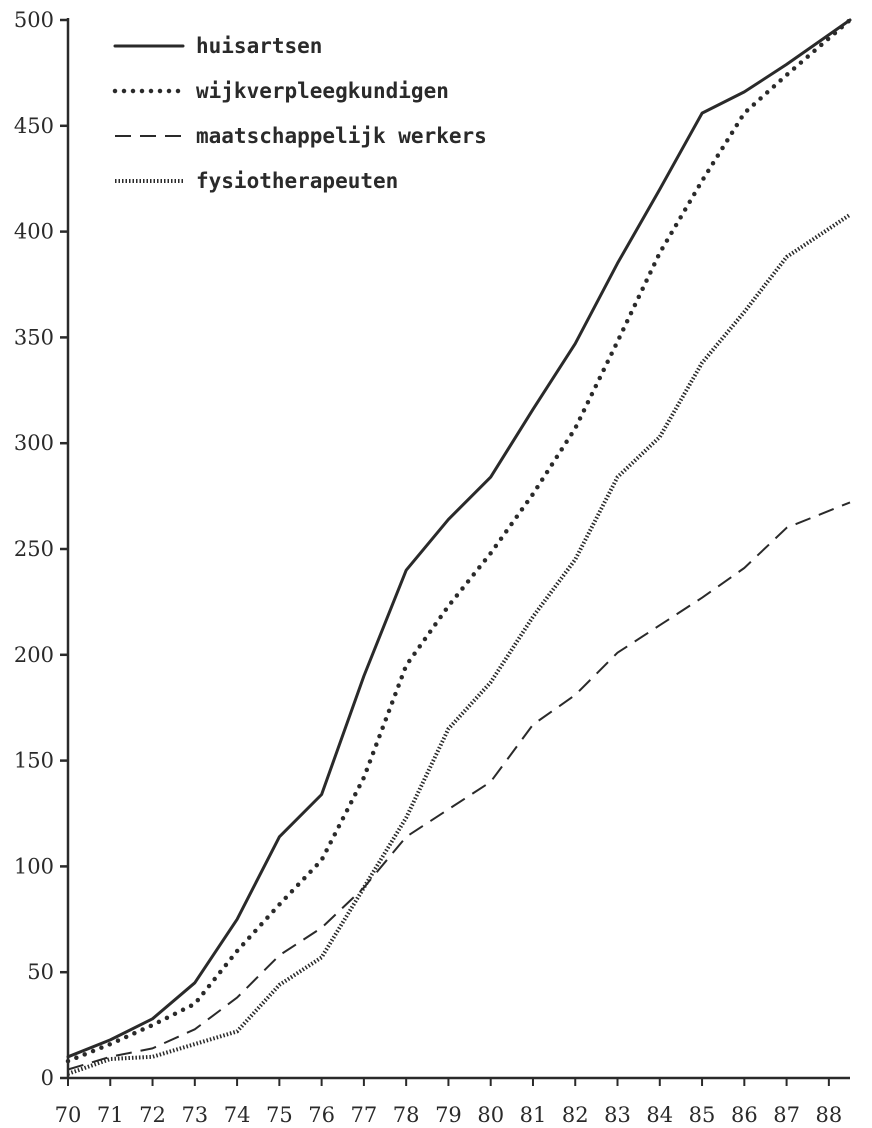 This screenshot has width=872, height=1128. Describe the element at coordinates (341, 136) in the screenshot. I see `legend-label: maatschappelijk werkers` at that location.